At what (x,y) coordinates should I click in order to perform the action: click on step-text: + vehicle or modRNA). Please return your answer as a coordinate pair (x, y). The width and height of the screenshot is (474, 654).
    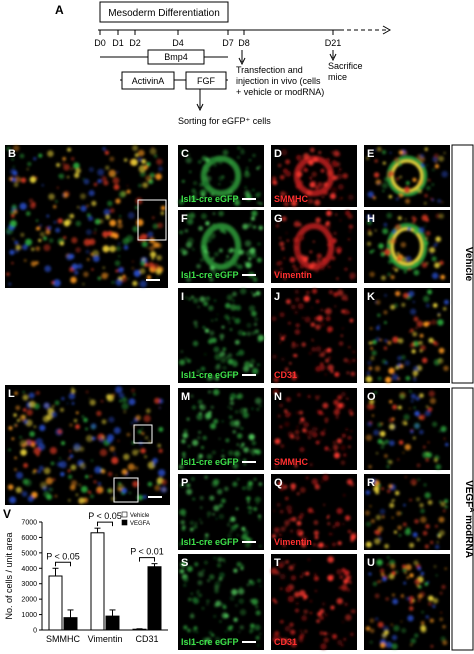
    Looking at the image, I should click on (280, 92).